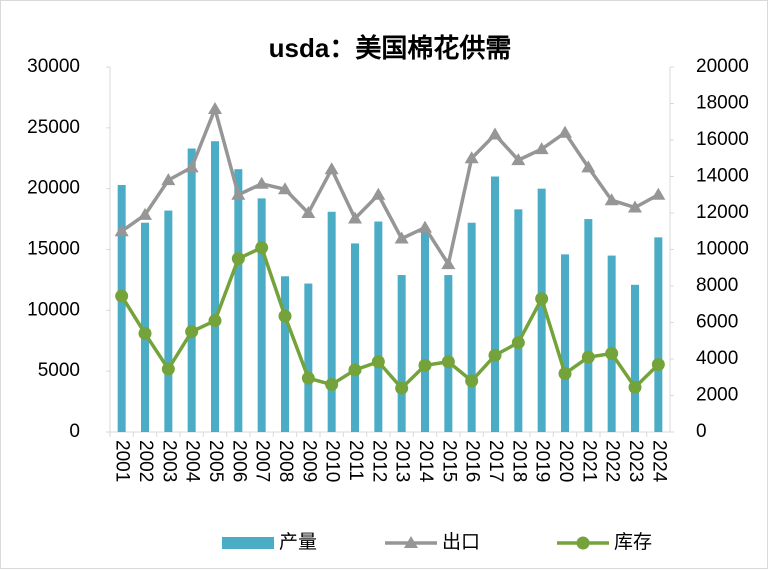  What do you see at coordinates (402, 461) in the screenshot?
I see `x-tick-label: 2013` at bounding box center [402, 461].